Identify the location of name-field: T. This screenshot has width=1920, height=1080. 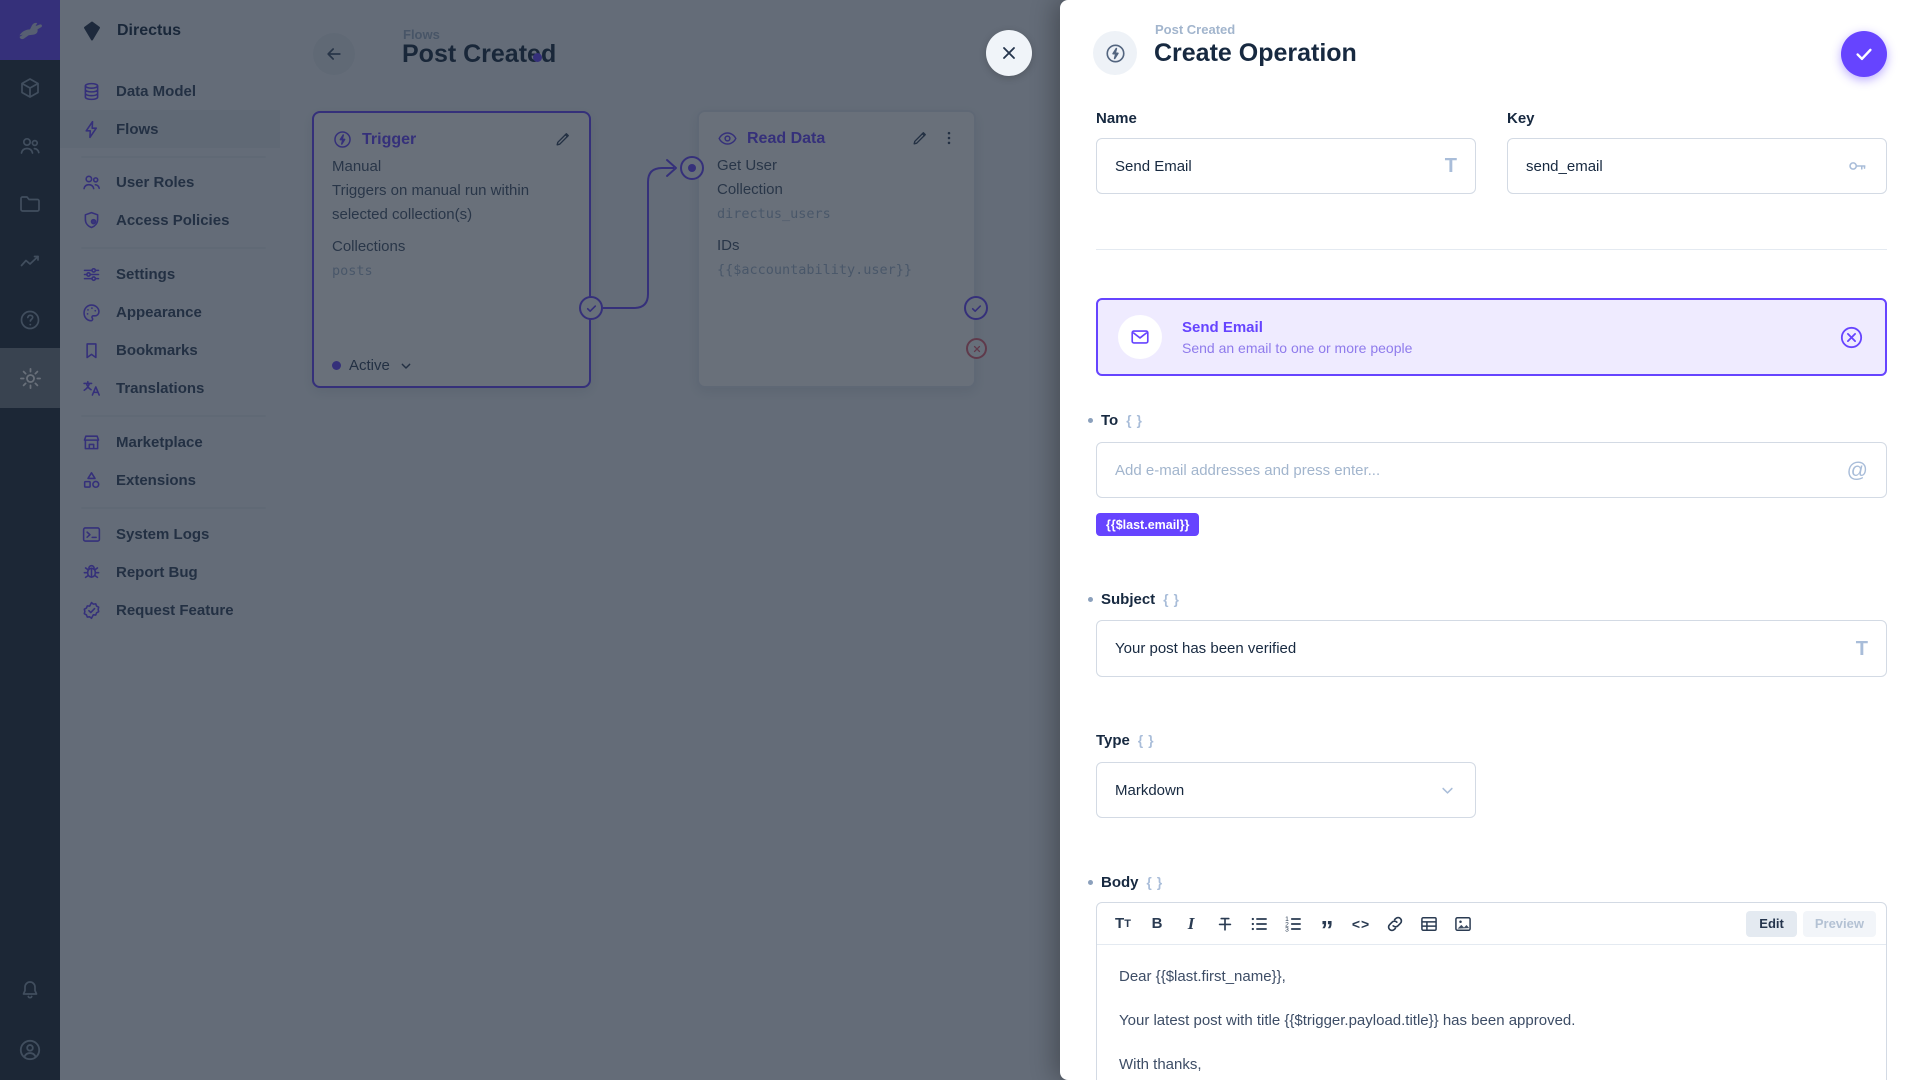
(1286, 166).